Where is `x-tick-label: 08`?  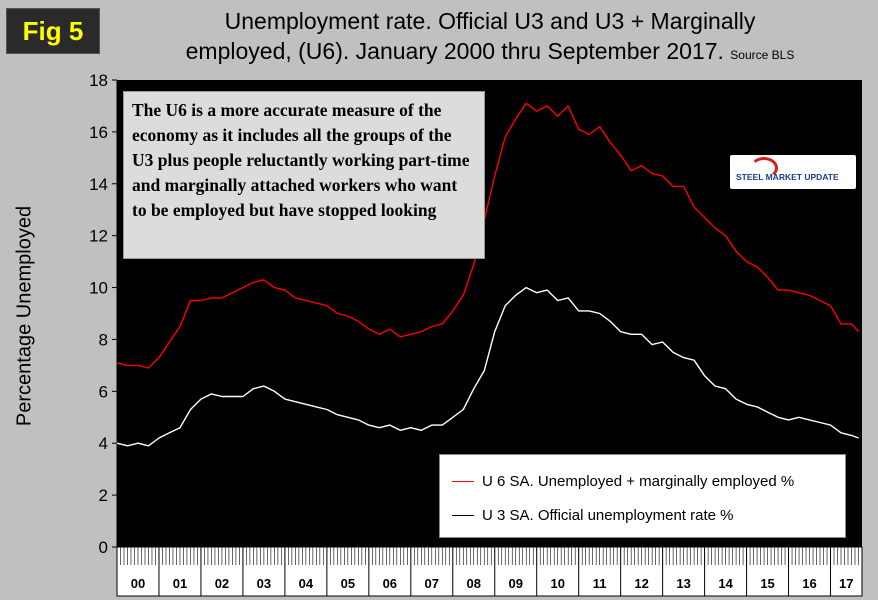 x-tick-label: 08 is located at coordinates (474, 583).